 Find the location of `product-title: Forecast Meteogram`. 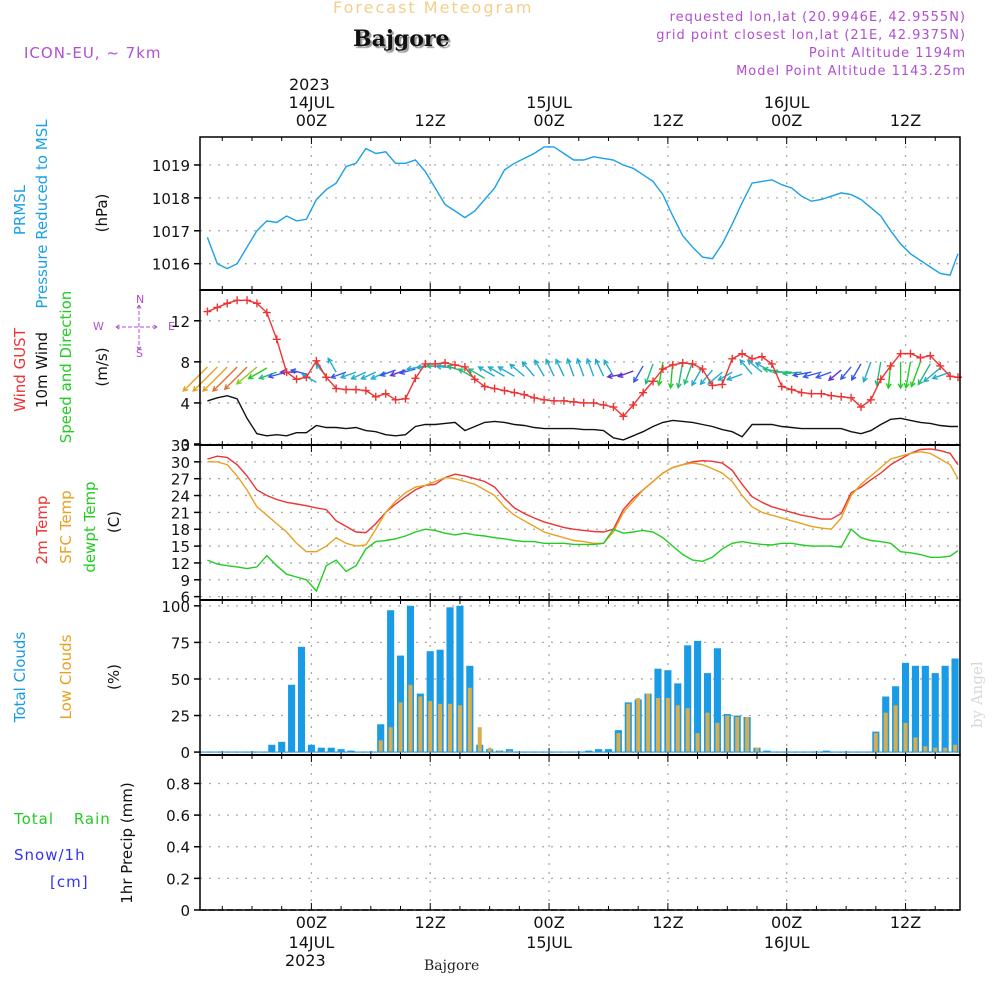

product-title: Forecast Meteogram is located at coordinates (433, 8).